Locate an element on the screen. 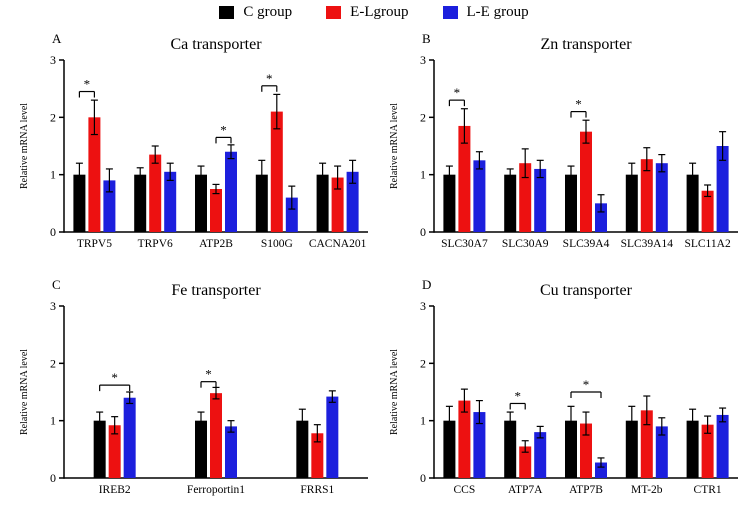 The width and height of the screenshot is (748, 510). category-label: Ferroportin1 is located at coordinates (216, 490).